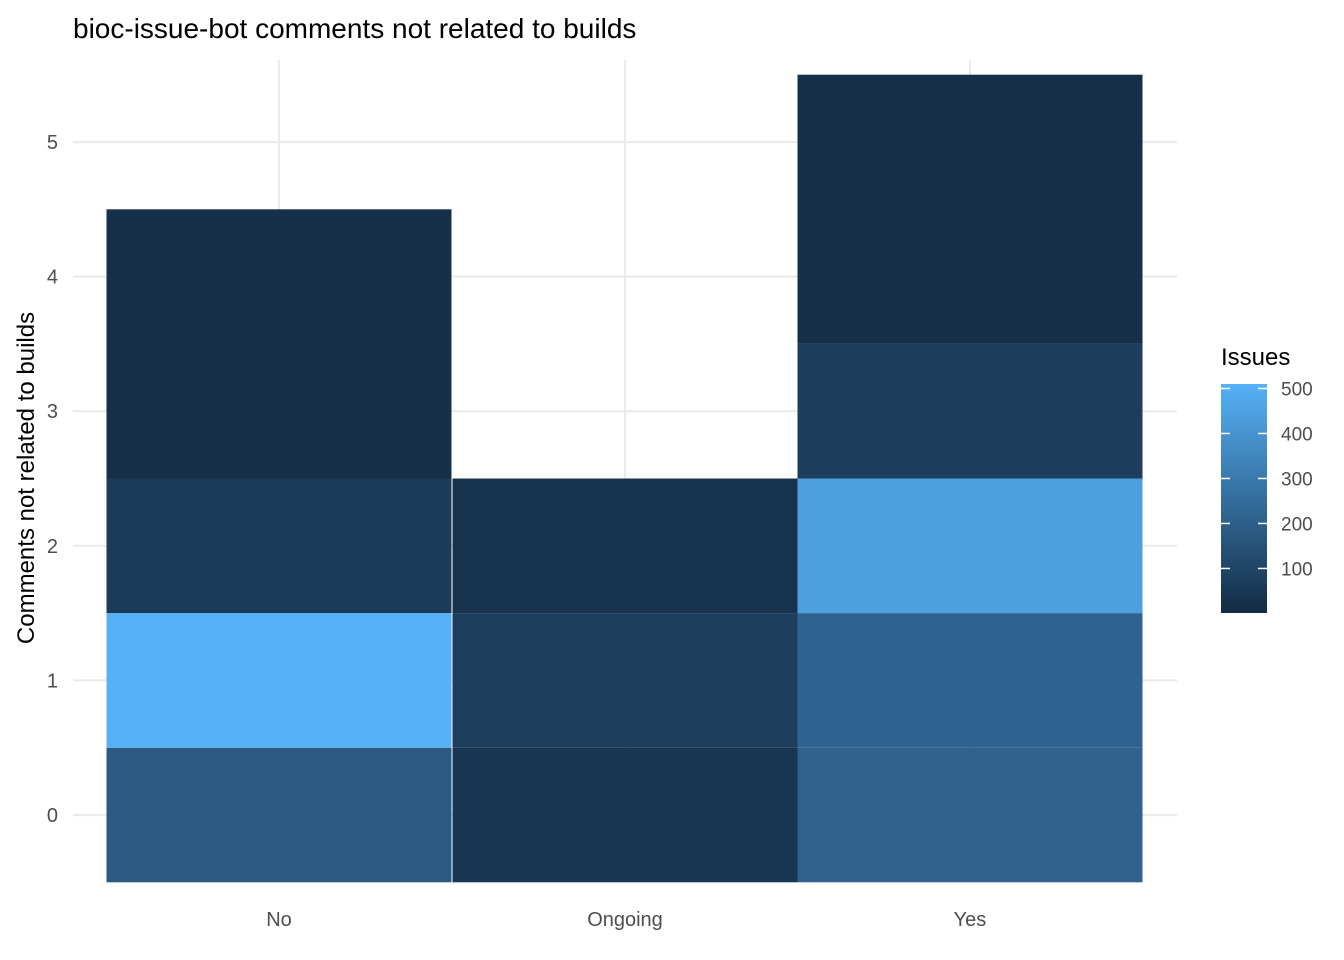 The height and width of the screenshot is (960, 1344). I want to click on y-axis-title: Comments not related to builds, so click(26, 478).